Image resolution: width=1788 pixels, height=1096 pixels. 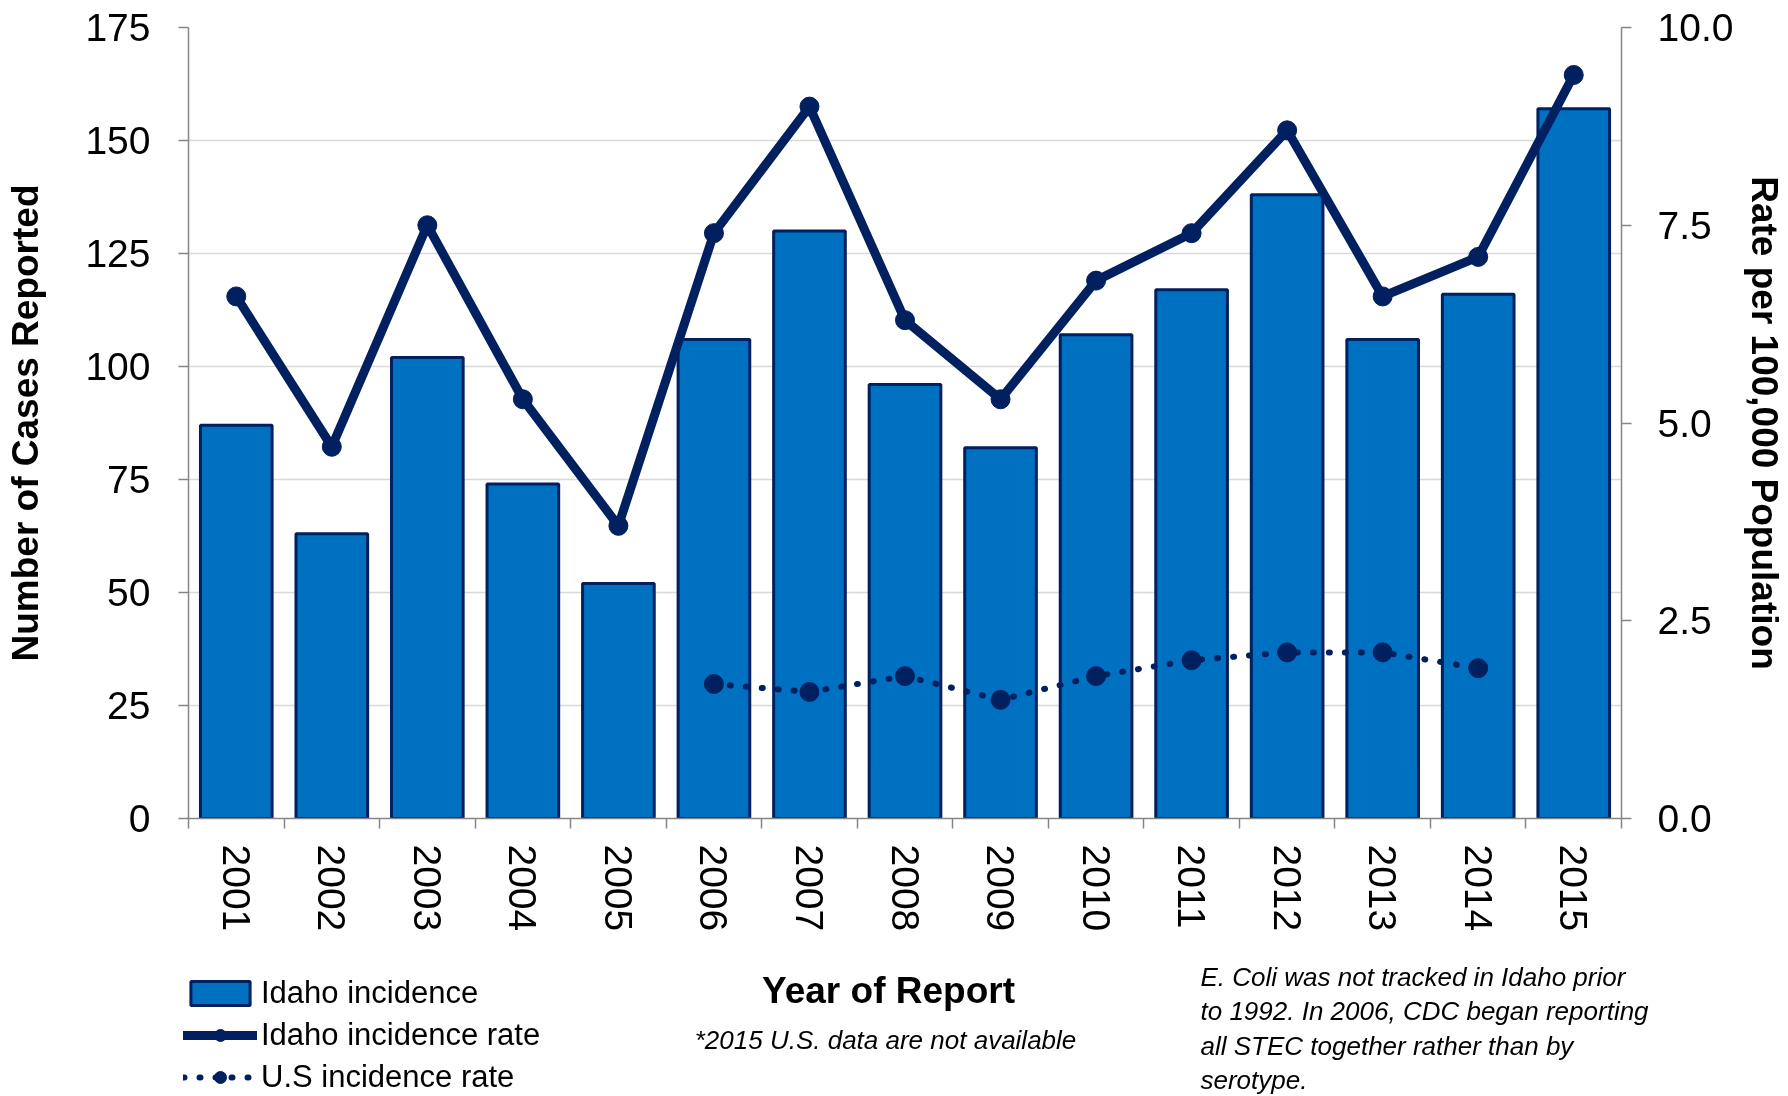 I want to click on x-tick-label: 2006, so click(x=714, y=888).